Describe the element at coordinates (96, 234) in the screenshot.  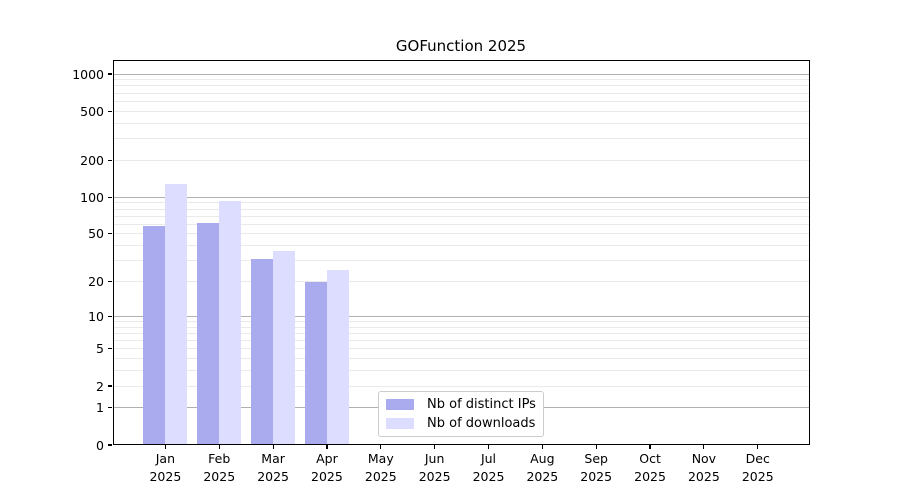
I see `y-tick-label: 50` at that location.